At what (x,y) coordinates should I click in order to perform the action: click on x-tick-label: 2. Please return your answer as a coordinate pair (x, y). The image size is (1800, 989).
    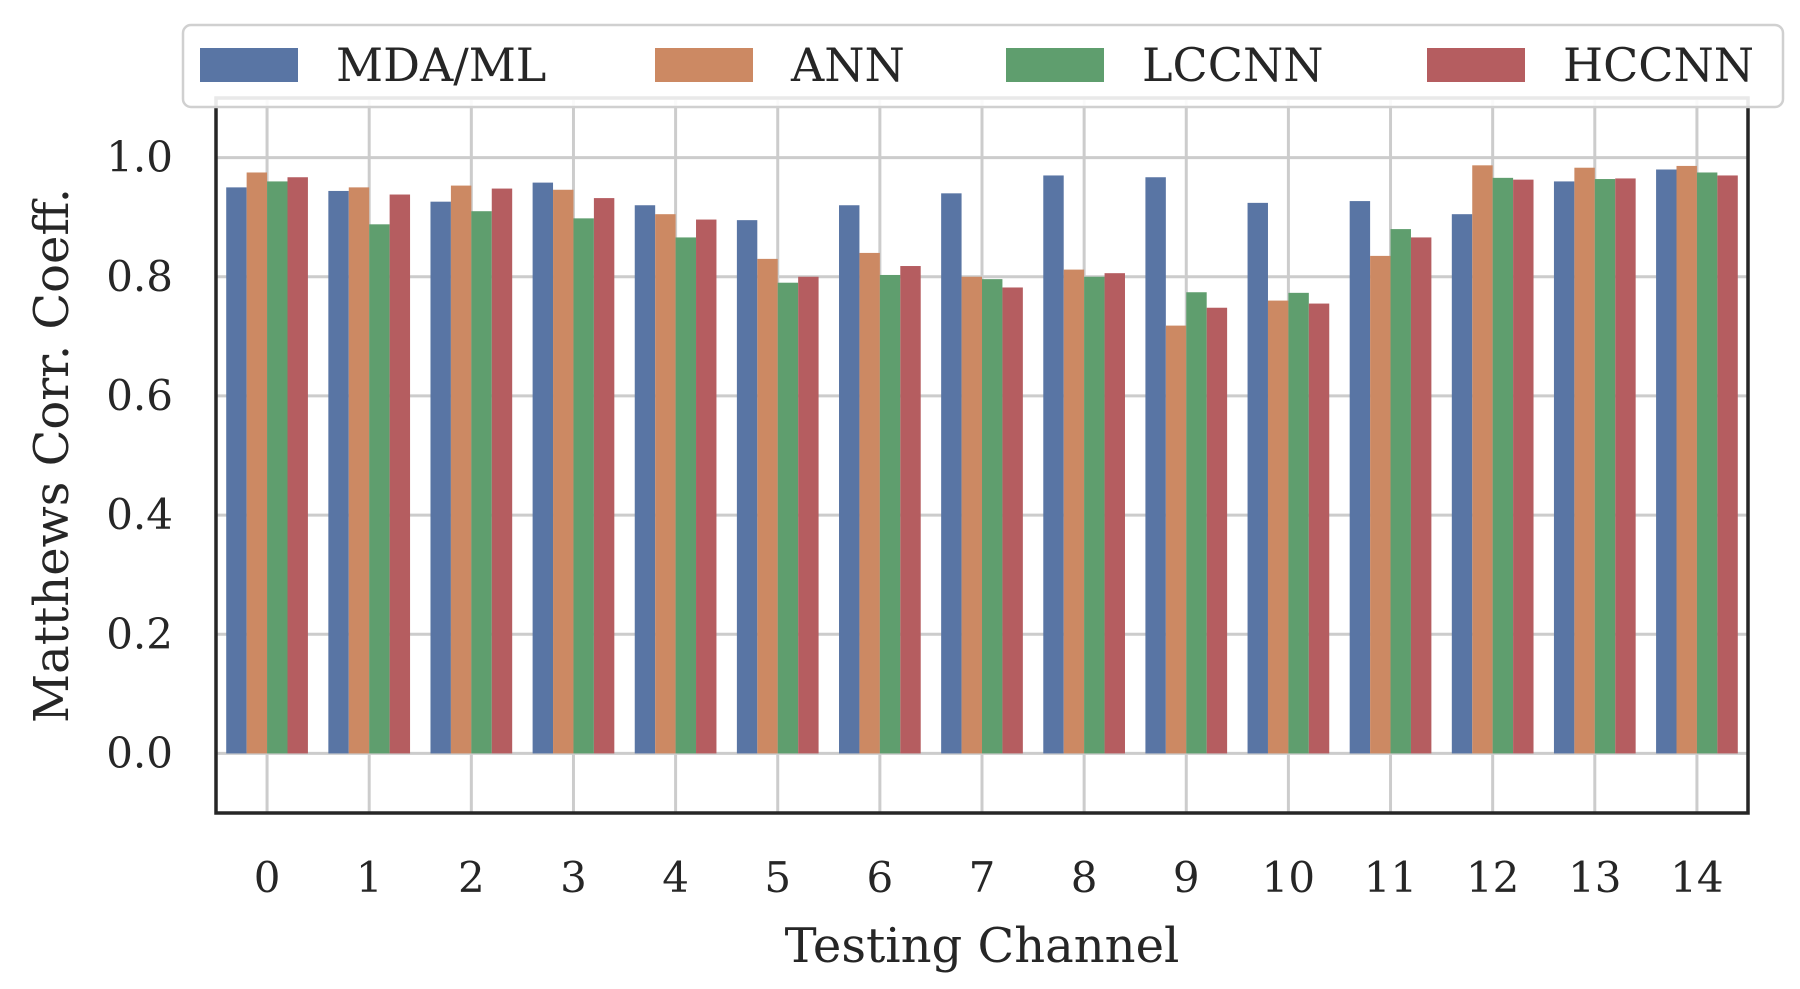
    Looking at the image, I should click on (471, 877).